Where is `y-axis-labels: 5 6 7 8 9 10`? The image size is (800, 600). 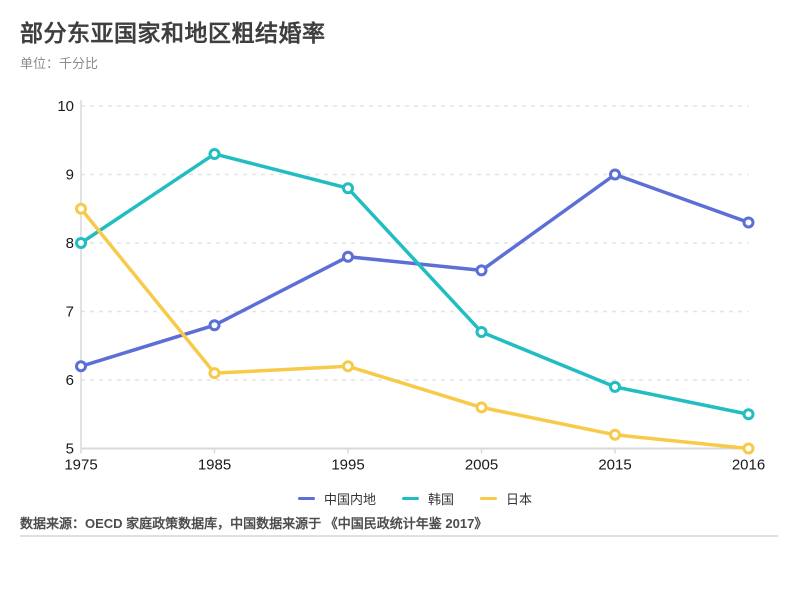
y-axis-labels: 5 6 7 8 9 10 is located at coordinates (65, 278).